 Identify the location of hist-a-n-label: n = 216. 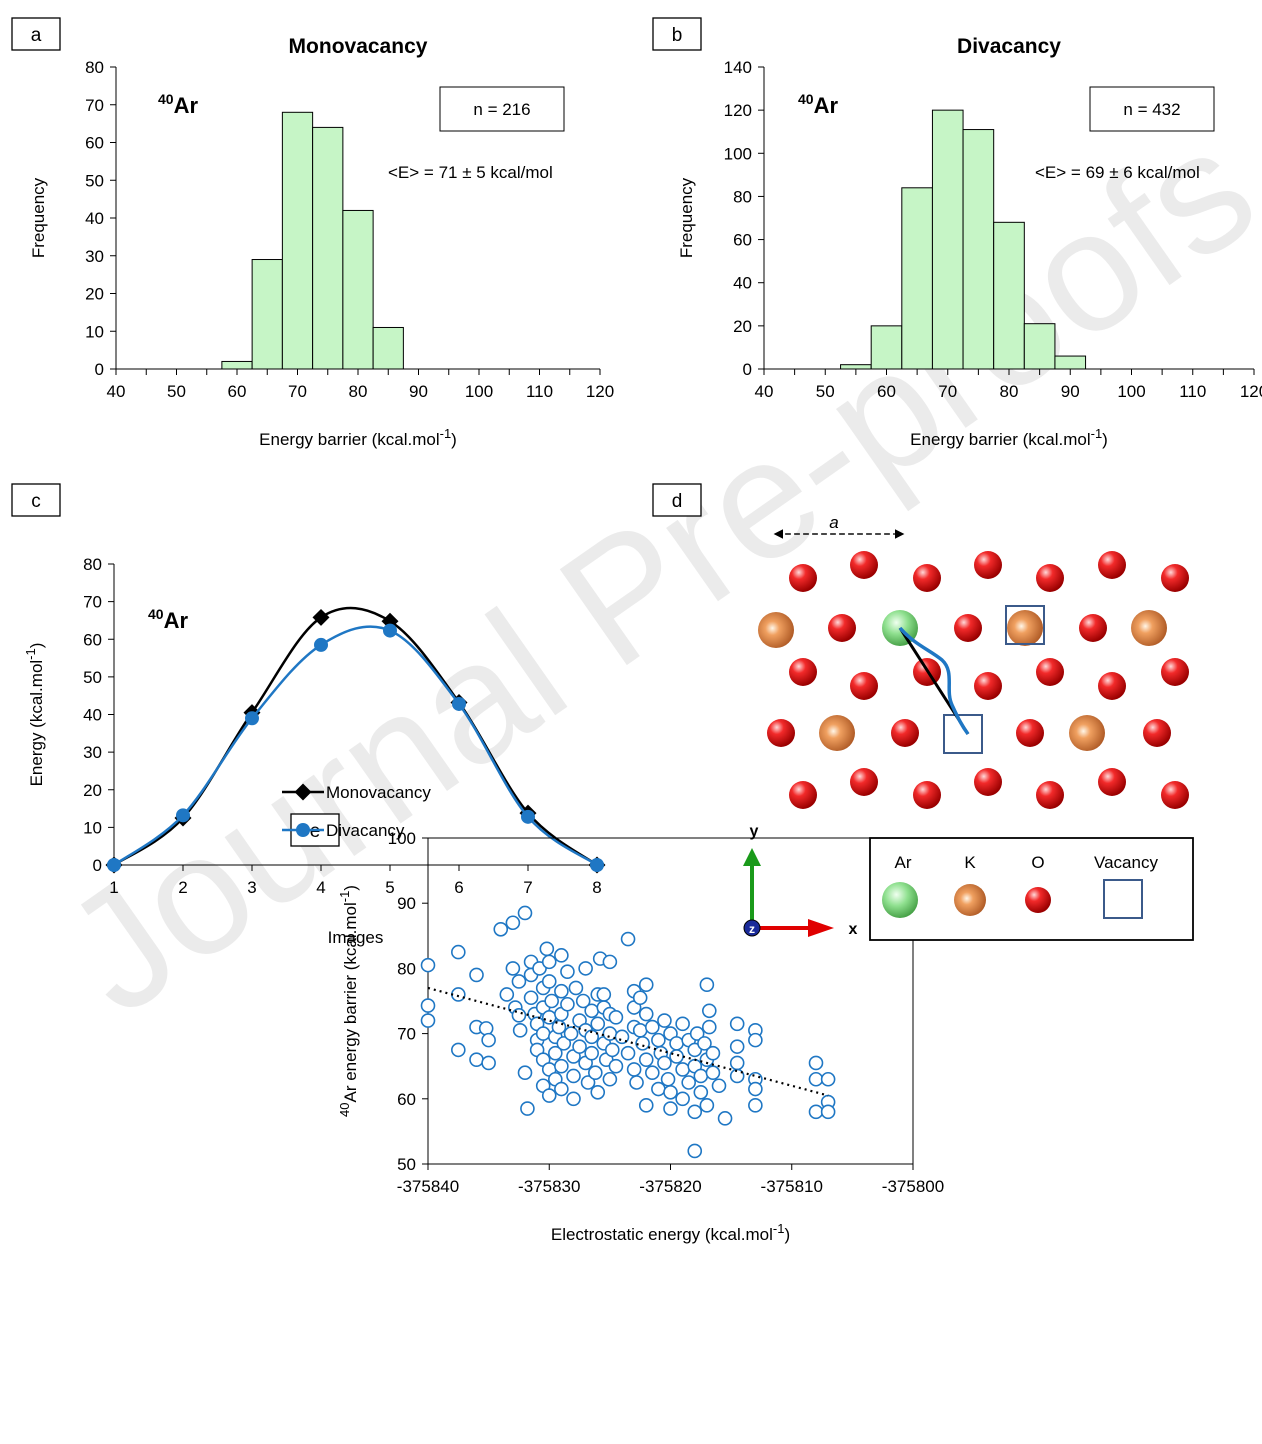
(501, 109).